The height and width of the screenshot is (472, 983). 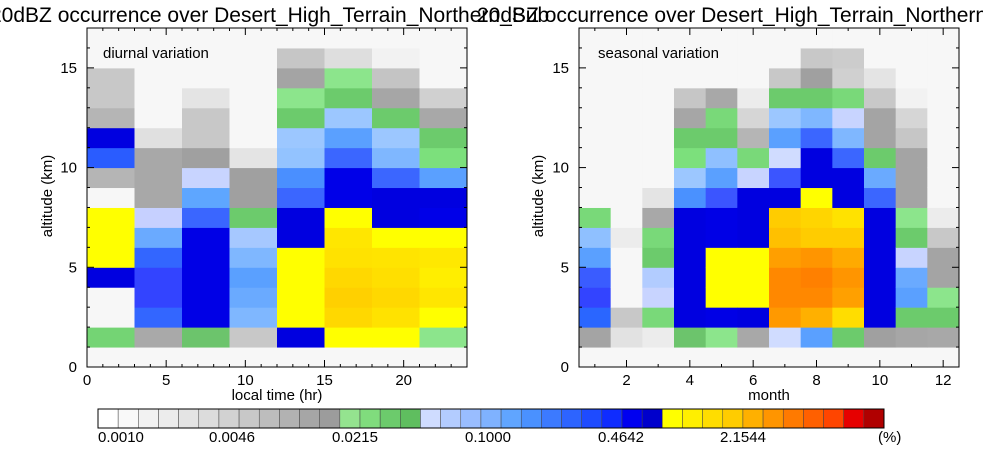 What do you see at coordinates (121, 437) in the screenshot?
I see `colorbar-tick-label: 0.0010` at bounding box center [121, 437].